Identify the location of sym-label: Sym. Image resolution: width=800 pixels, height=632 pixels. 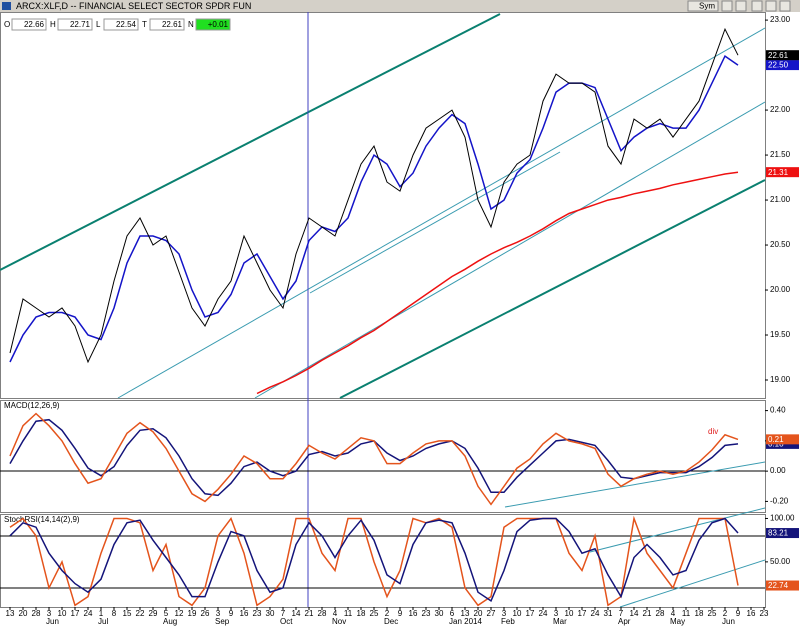
(707, 6).